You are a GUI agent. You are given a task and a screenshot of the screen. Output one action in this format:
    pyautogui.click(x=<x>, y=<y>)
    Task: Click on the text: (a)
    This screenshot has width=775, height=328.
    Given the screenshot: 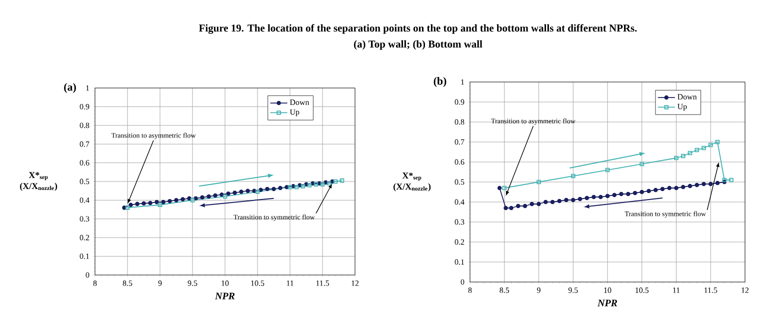 What is the action you would take?
    pyautogui.click(x=70, y=88)
    